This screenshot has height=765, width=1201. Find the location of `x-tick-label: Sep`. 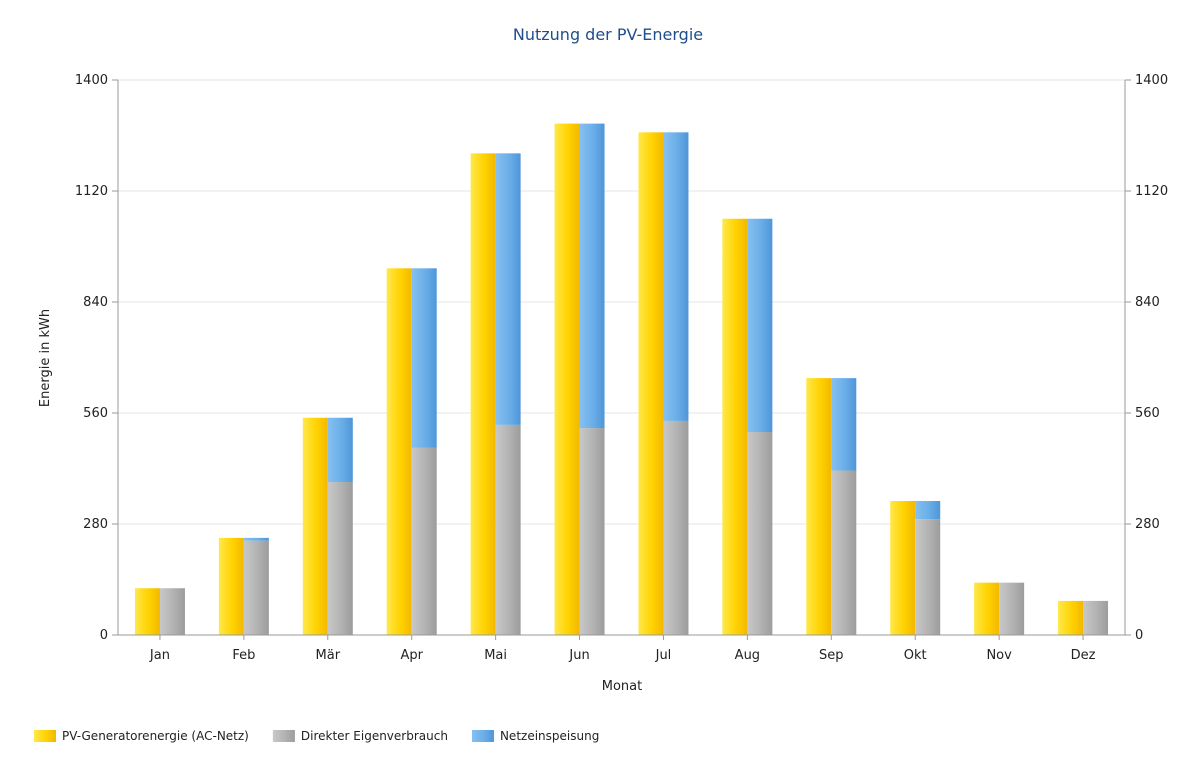

x-tick-label: Sep is located at coordinates (831, 655).